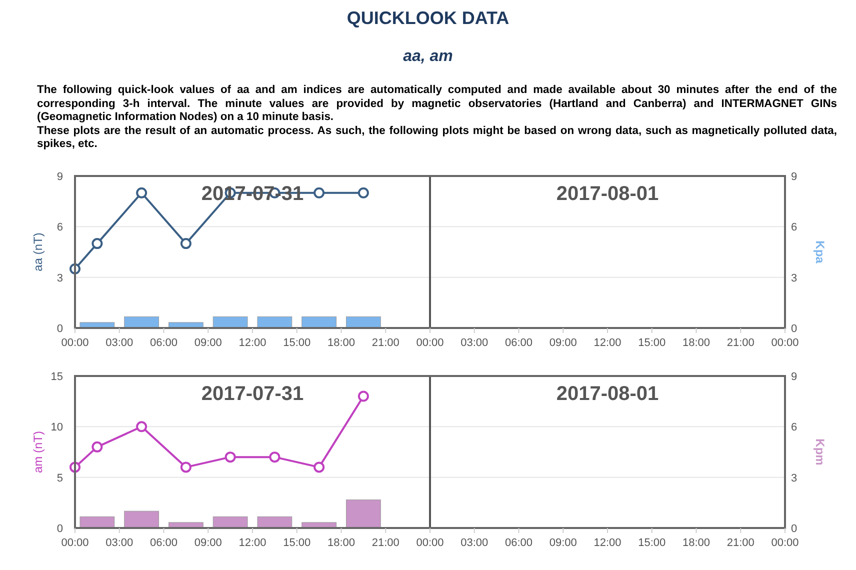 This screenshot has width=856, height=570. I want to click on y-axis-title: am (nT), so click(38, 451).